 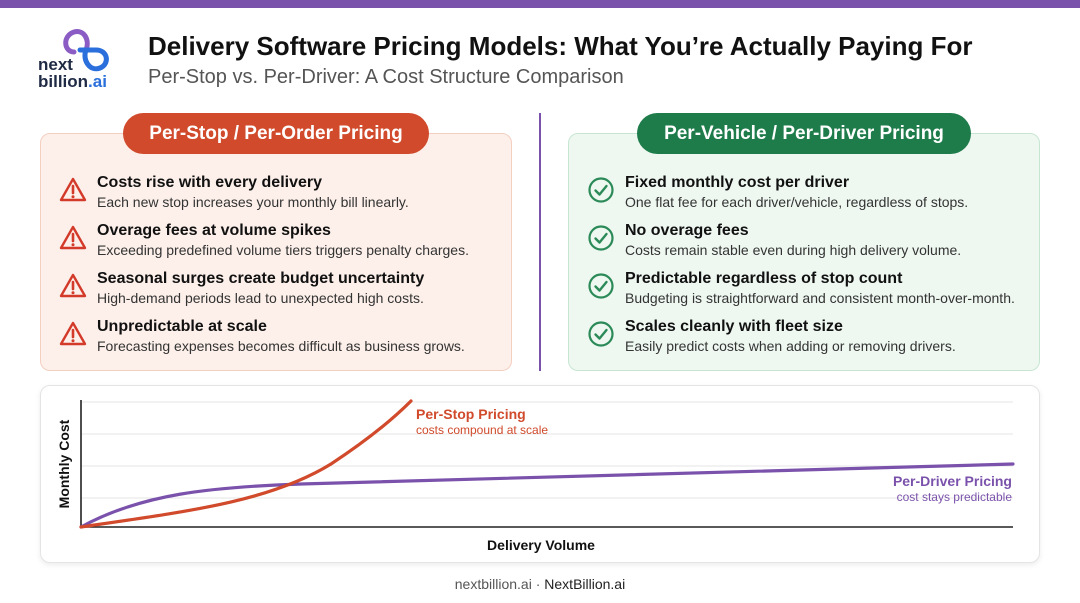 I want to click on nextbillion-logo: next billion.ai, so click(x=83, y=61).